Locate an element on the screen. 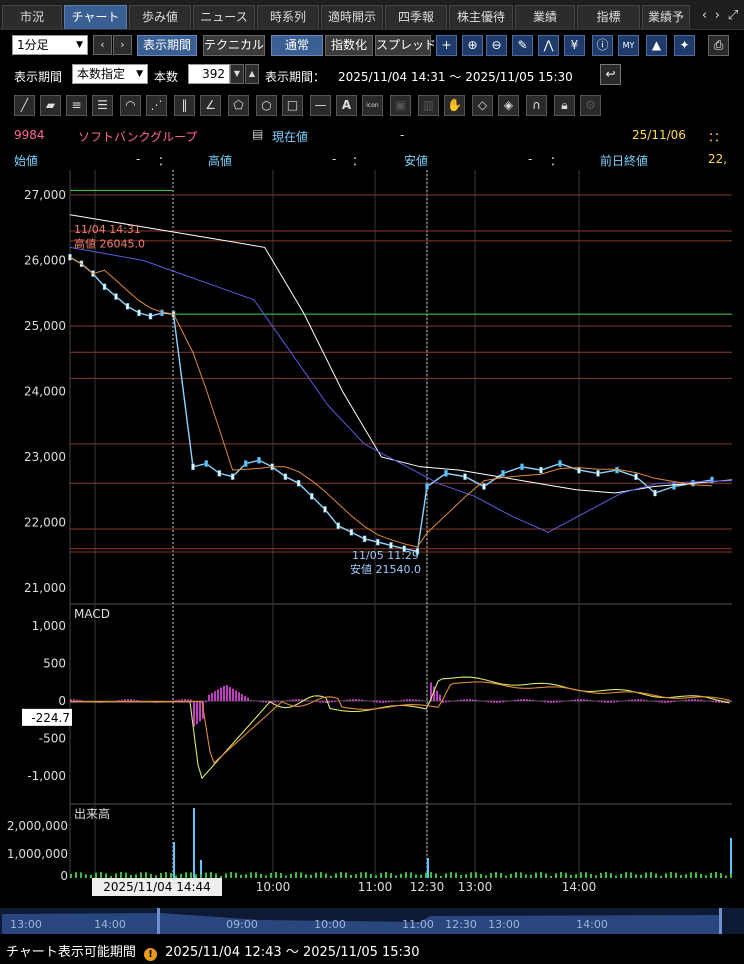 This screenshot has width=744, height=964. gann-fan-icon: ∠ is located at coordinates (210, 105).